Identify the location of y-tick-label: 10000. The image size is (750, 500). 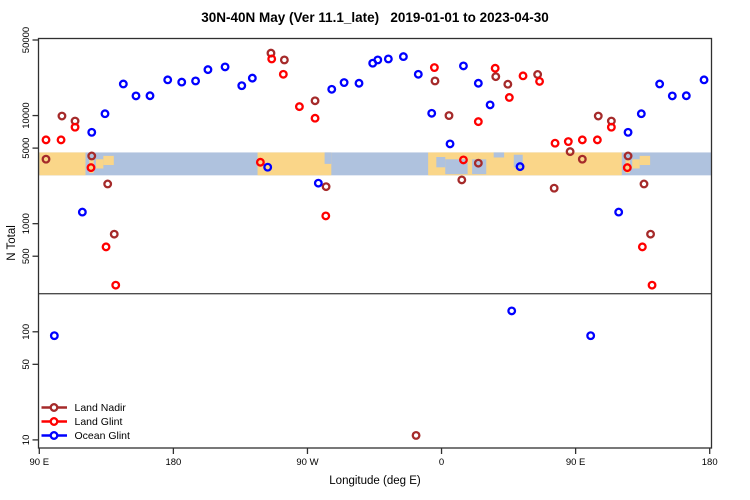
(26, 115).